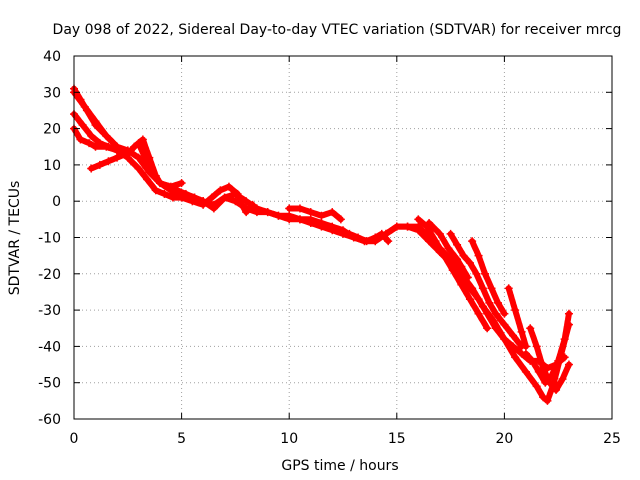 The width and height of the screenshot is (640, 480). Describe the element at coordinates (49, 347) in the screenshot. I see `y-tick-label: -40` at that location.